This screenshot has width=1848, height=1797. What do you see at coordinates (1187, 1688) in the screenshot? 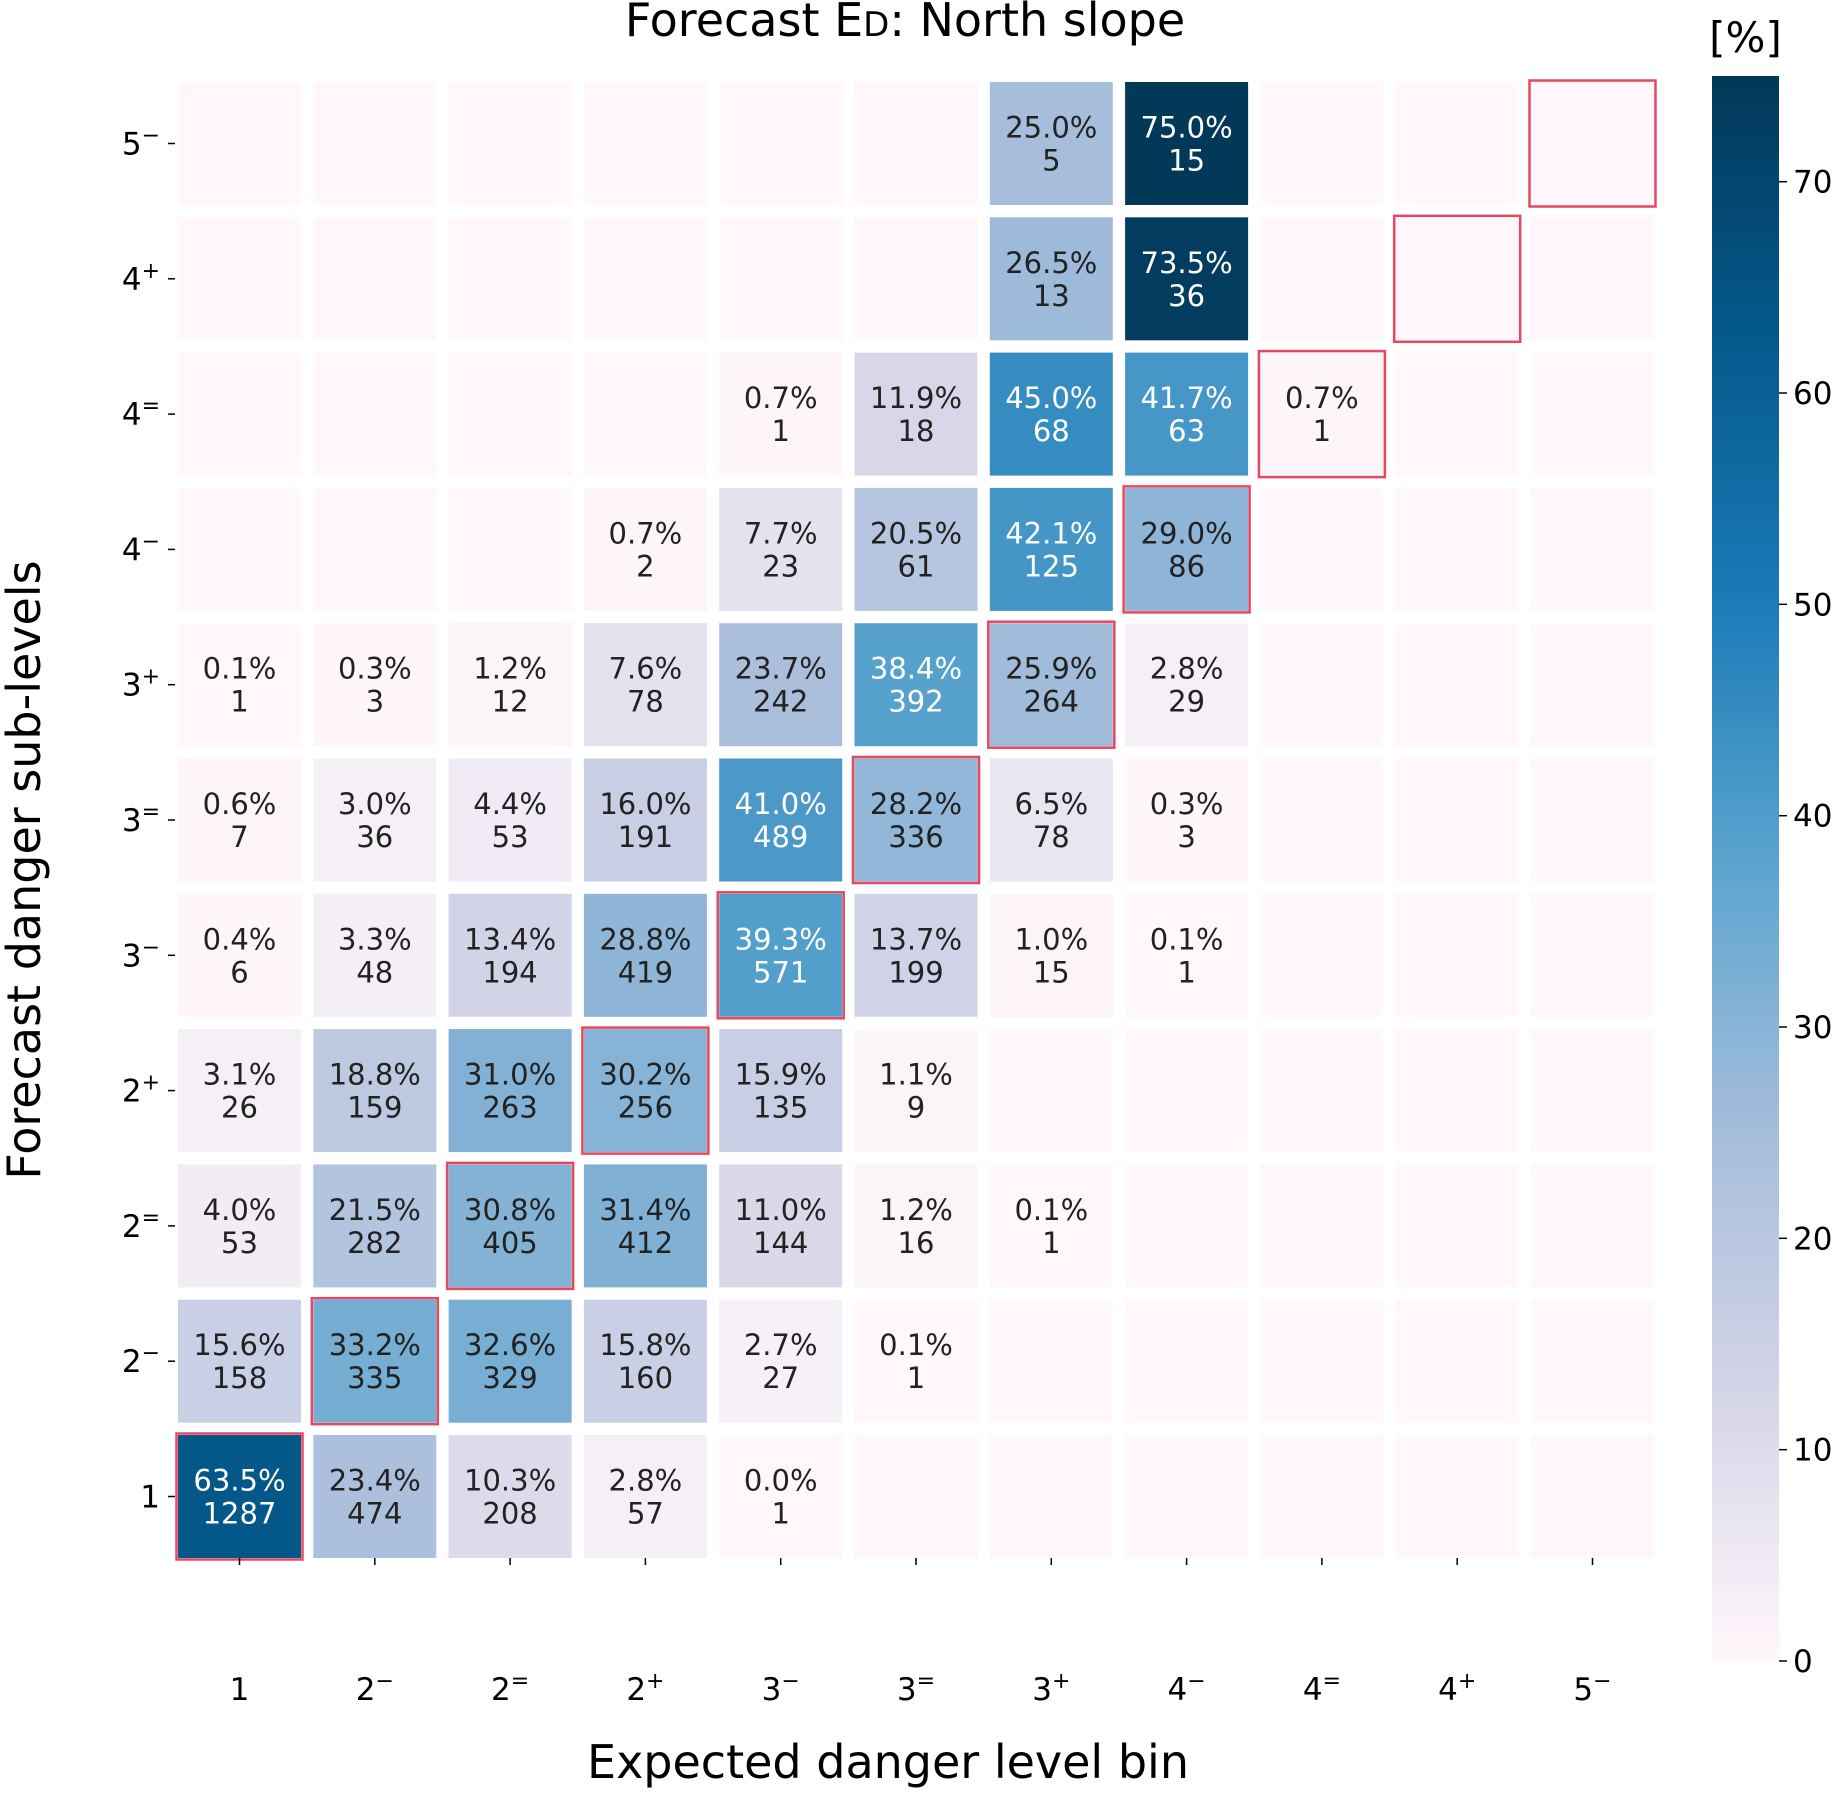
I see `x-tick-label: 4−` at bounding box center [1187, 1688].